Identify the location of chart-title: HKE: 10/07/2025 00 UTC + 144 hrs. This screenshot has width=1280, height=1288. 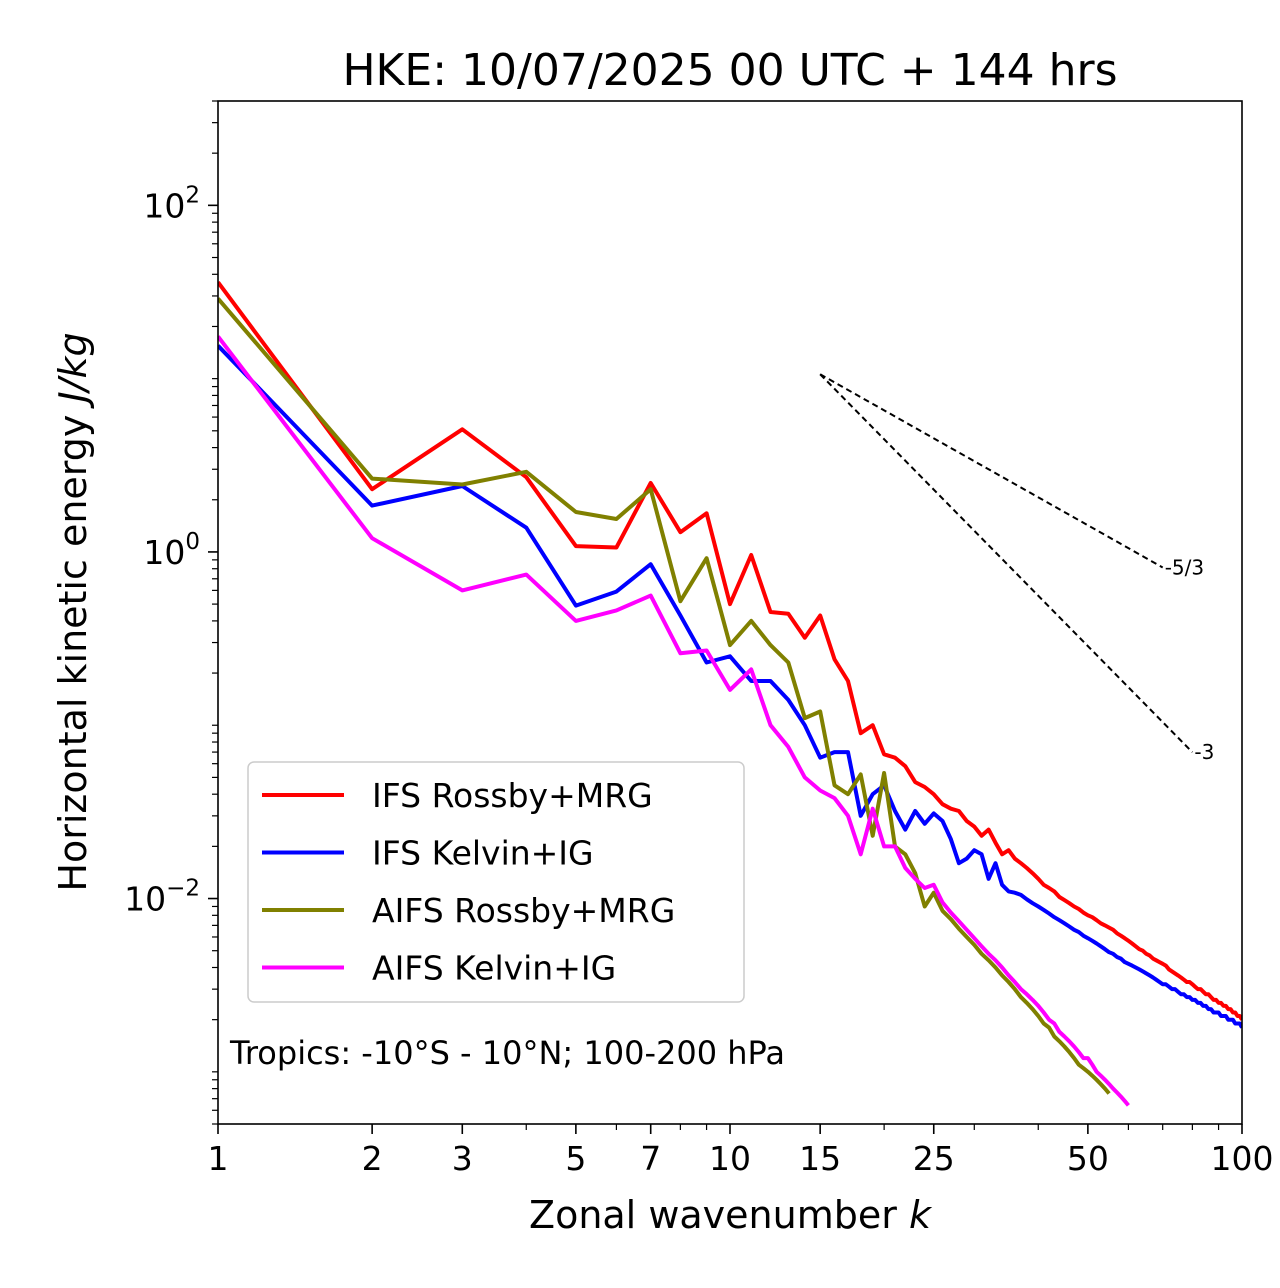
(729, 70).